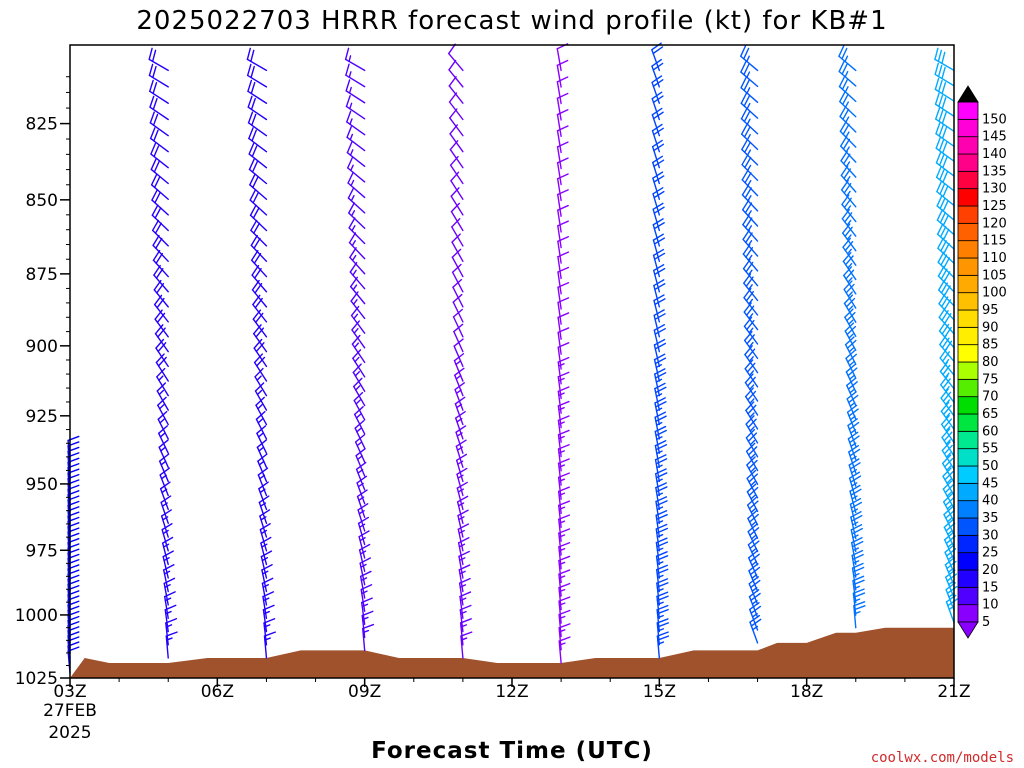  Describe the element at coordinates (994, 119) in the screenshot. I see `colorbar-label: 150` at that location.